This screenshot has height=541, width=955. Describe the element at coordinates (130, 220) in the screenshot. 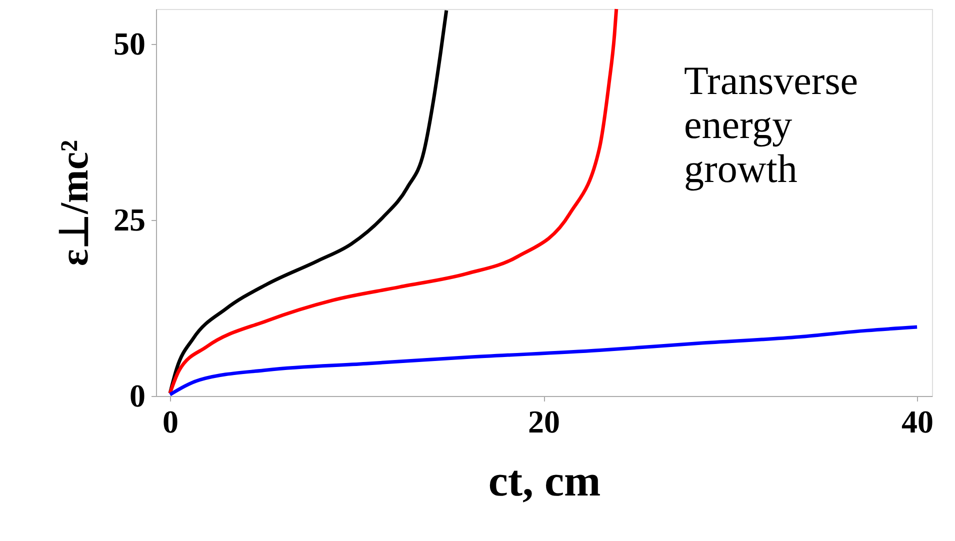

I see `y-tick-label: 25` at that location.